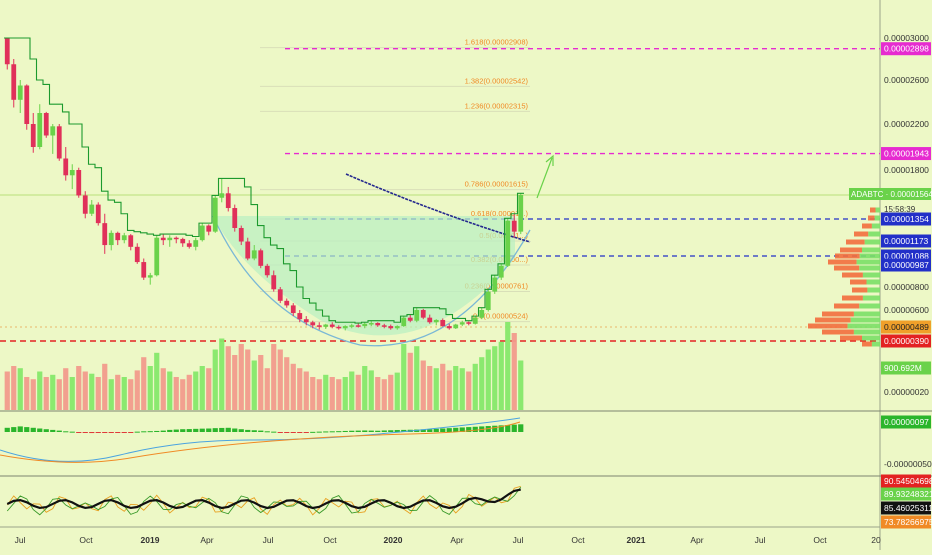 This screenshot has height=555, width=932. What do you see at coordinates (908, 464) in the screenshot?
I see `macd-tick-label: -0.00000050` at bounding box center [908, 464].